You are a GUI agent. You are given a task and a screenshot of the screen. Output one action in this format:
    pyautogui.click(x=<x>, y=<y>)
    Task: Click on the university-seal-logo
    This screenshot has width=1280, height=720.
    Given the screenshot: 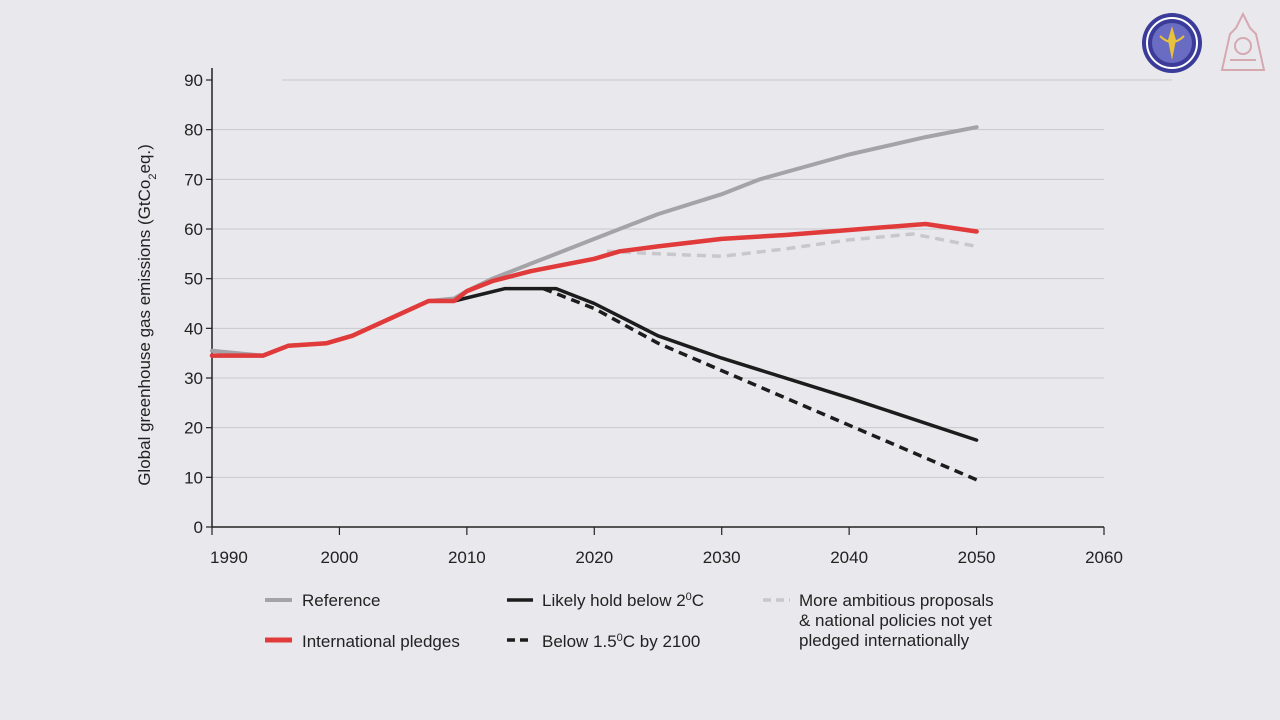 What is the action you would take?
    pyautogui.click(x=1172, y=43)
    